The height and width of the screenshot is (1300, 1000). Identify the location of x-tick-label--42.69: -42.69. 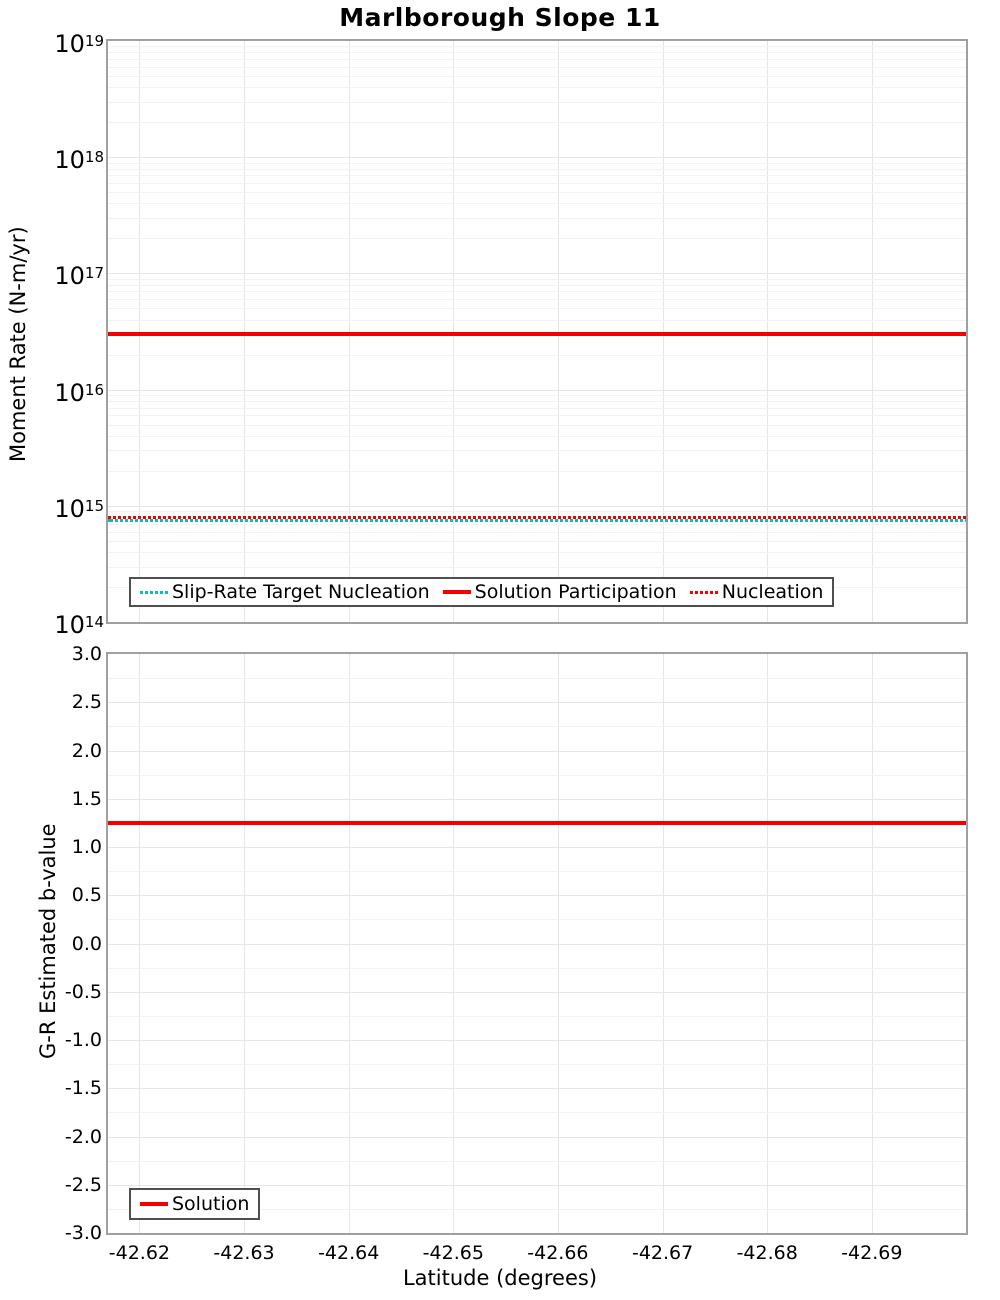
(872, 1253).